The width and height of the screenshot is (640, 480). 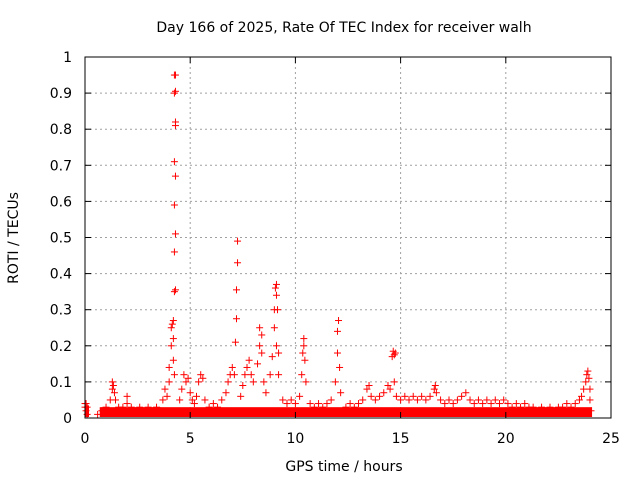 I want to click on y-tick-label: 0.5, so click(x=61, y=239).